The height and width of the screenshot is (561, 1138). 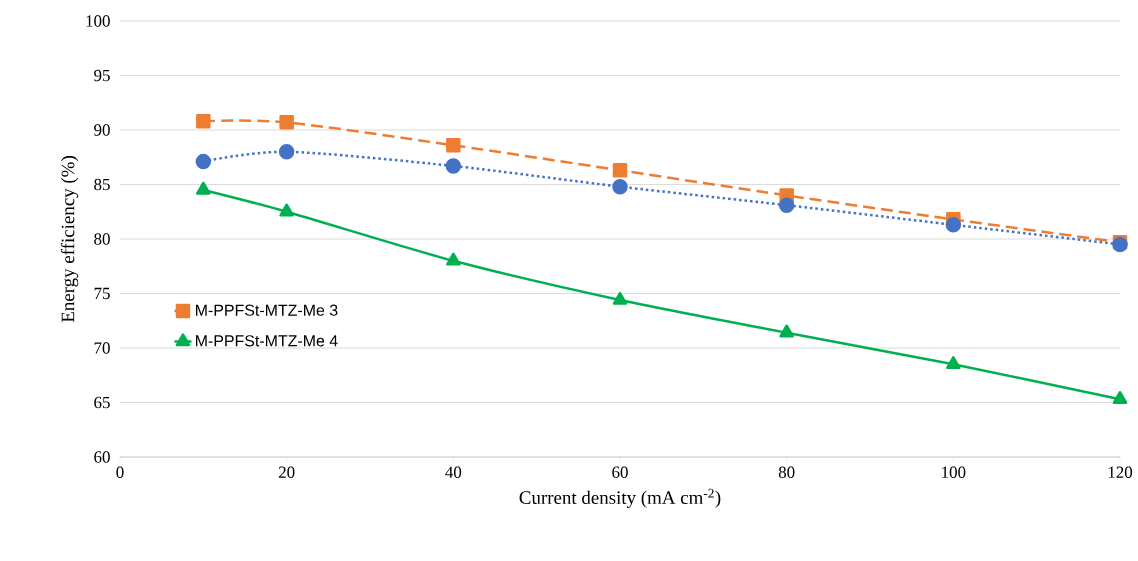 I want to click on x-tick-label: 80, so click(x=786, y=472).